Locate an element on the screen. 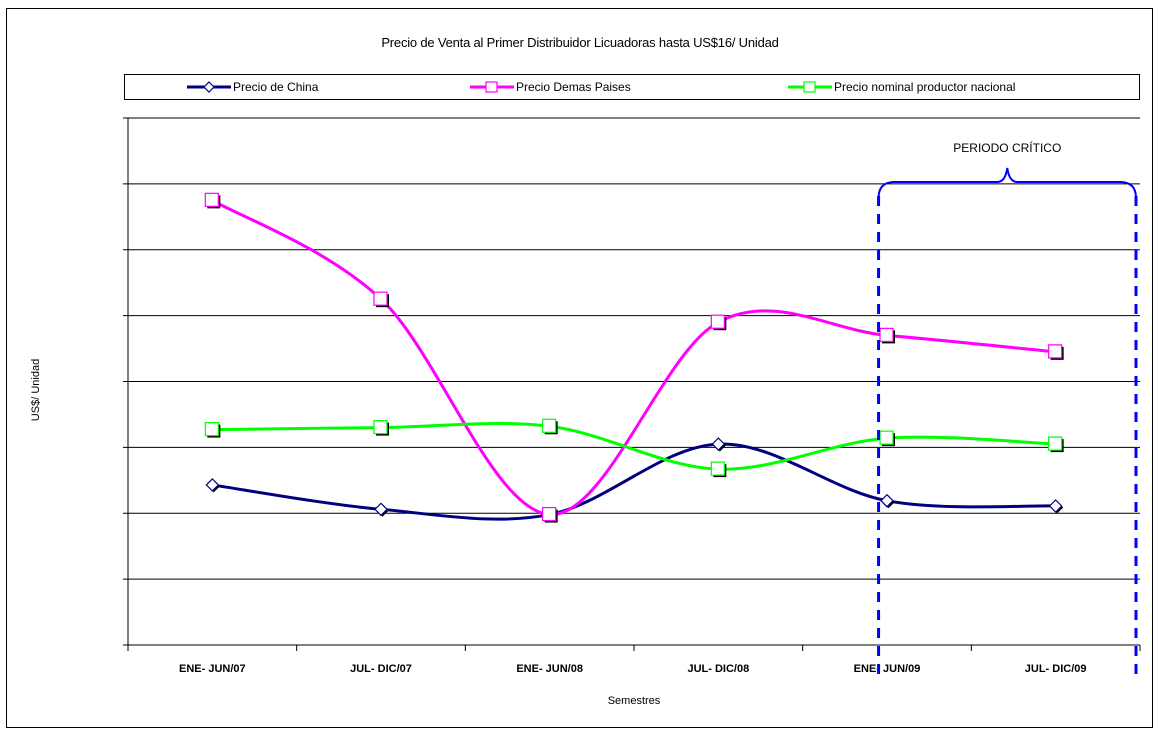 The width and height of the screenshot is (1160, 732). x-tick-label: JUL- DIC/09 is located at coordinates (1056, 669).